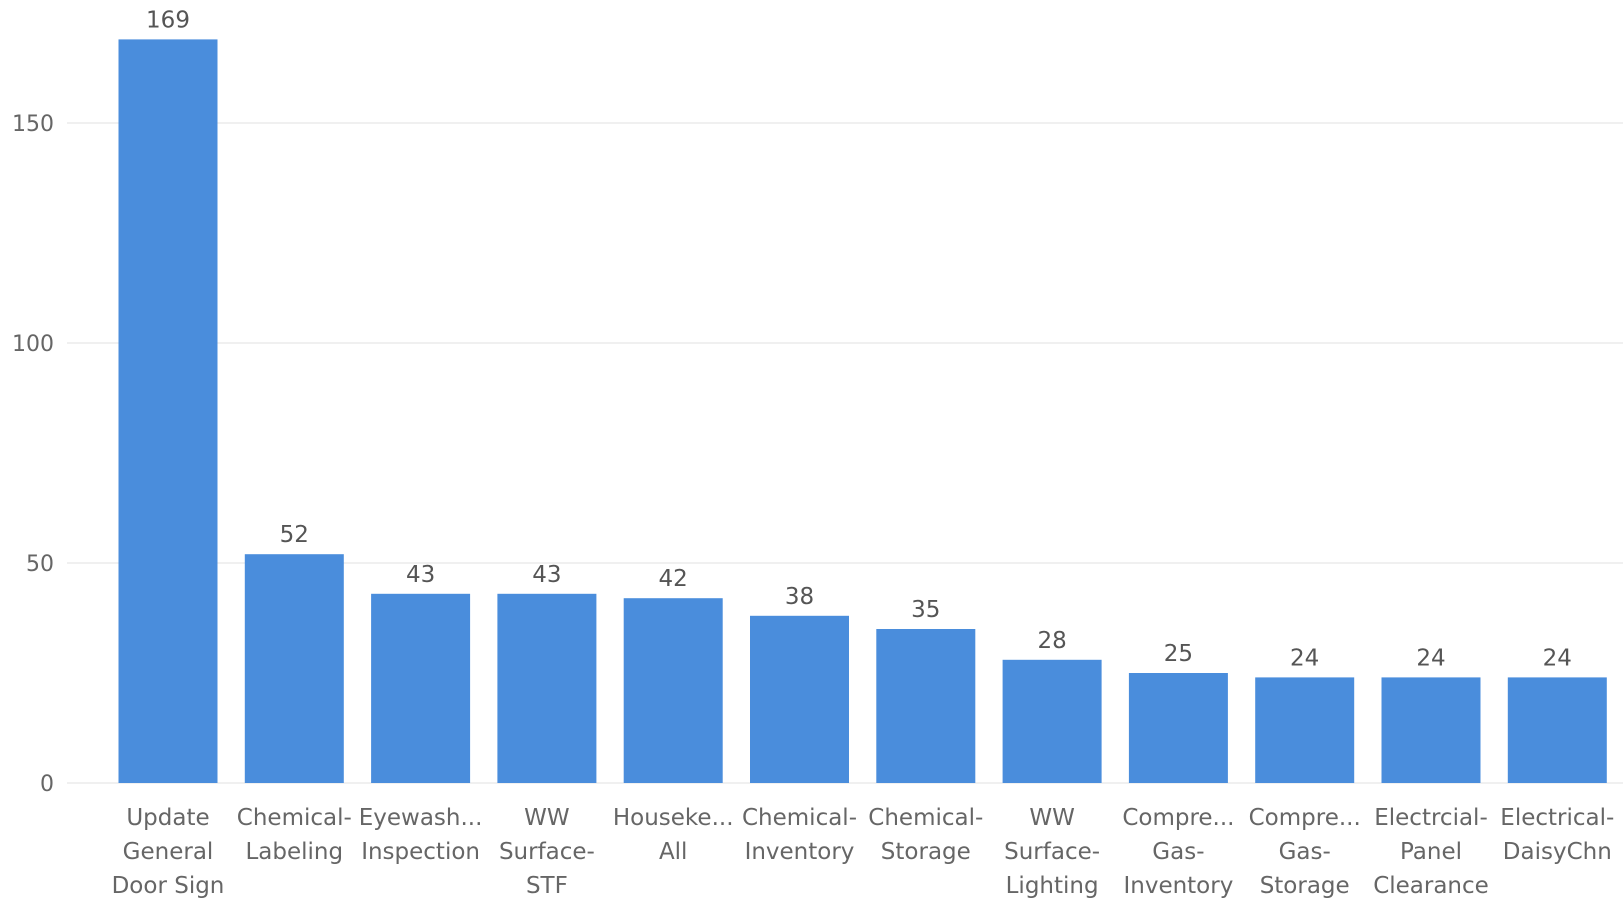 The image size is (1623, 902). Describe the element at coordinates (1052, 886) in the screenshot. I see `category-label: Lighting` at that location.